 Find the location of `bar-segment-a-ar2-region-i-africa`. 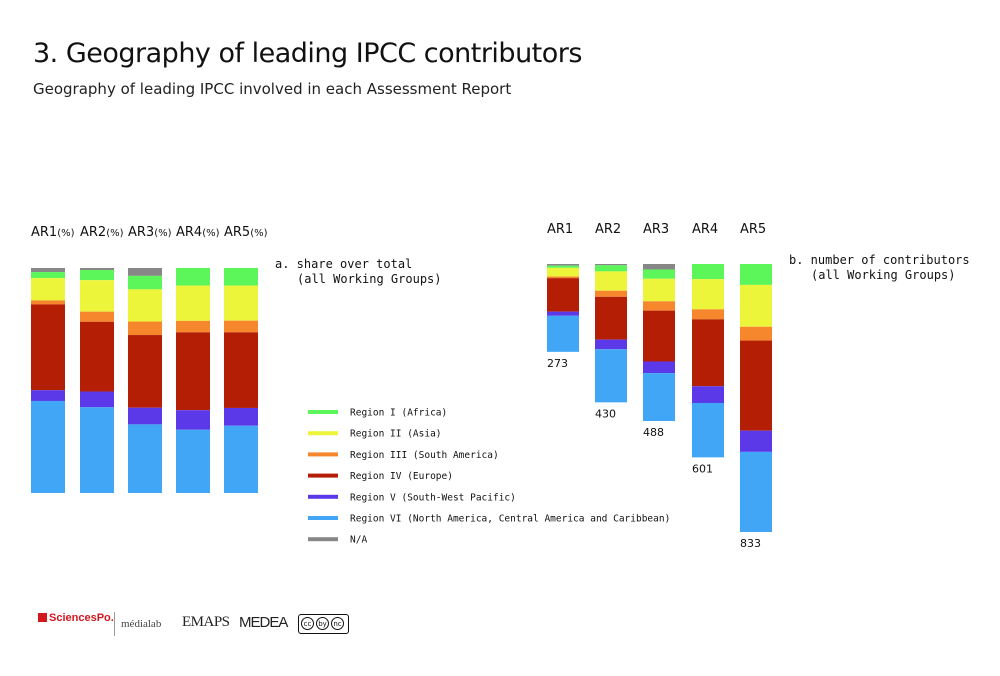

bar-segment-a-ar2-region-i-africa is located at coordinates (97, 275).